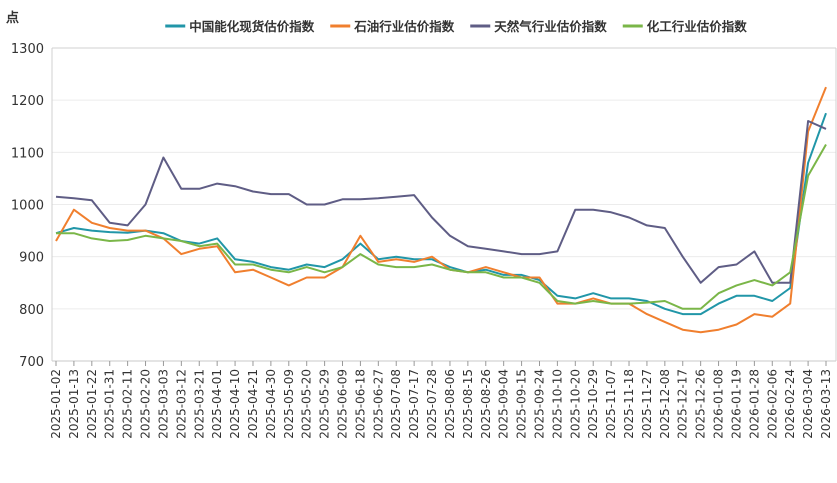 Image resolution: width=837 pixels, height=483 pixels. I want to click on x-tick-label: 2026-03-13, so click(826, 404).